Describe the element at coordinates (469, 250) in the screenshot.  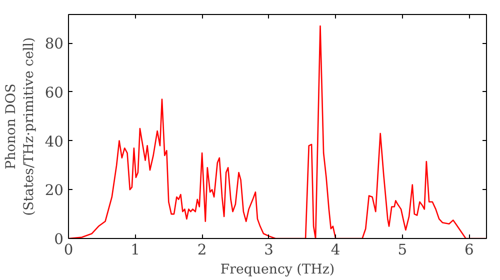
I see `x-tick-label: 6` at that location.